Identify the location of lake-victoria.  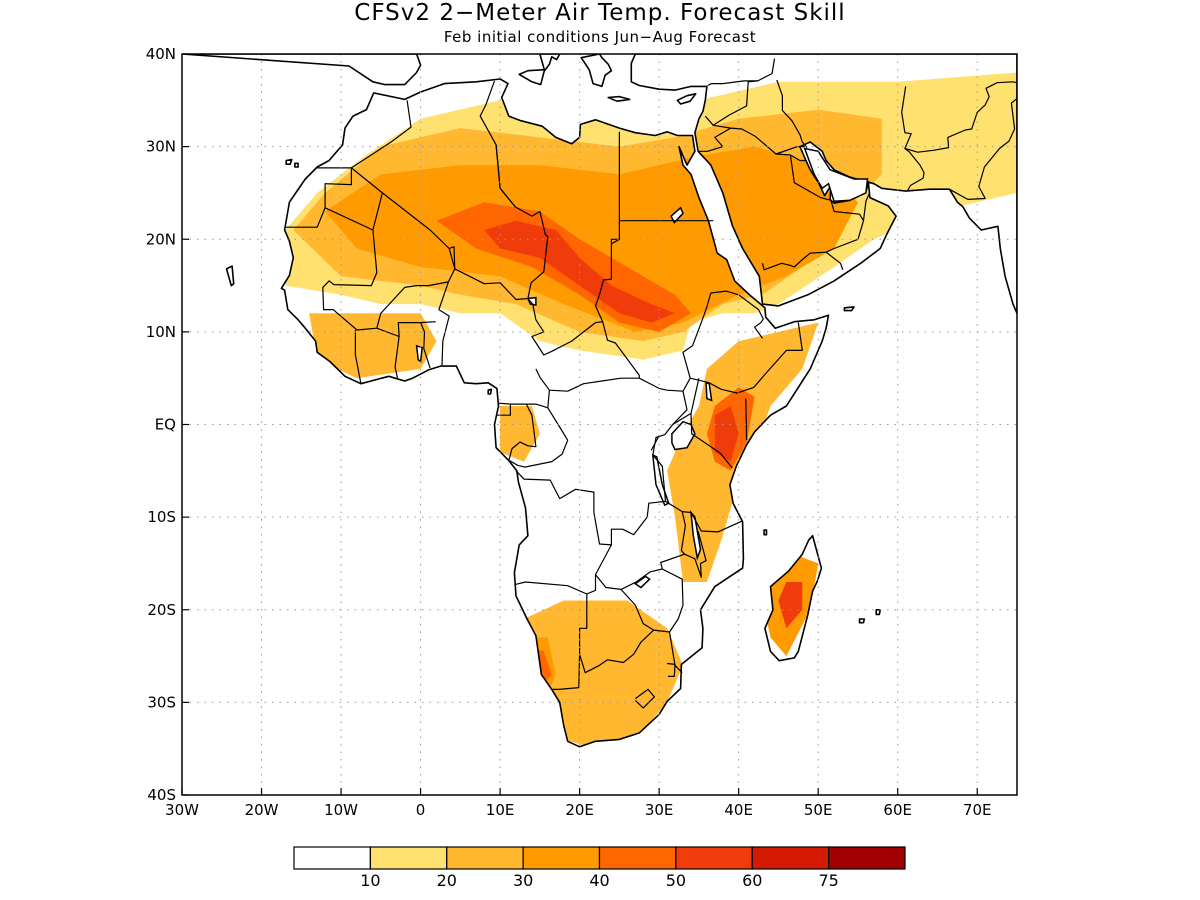
(683, 435).